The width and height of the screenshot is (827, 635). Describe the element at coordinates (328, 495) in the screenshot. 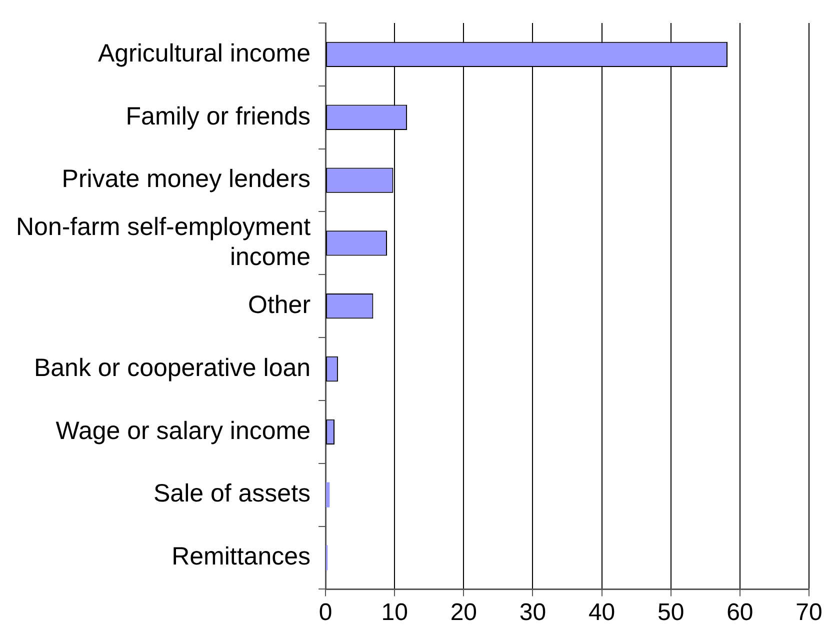

I see `bar` at that location.